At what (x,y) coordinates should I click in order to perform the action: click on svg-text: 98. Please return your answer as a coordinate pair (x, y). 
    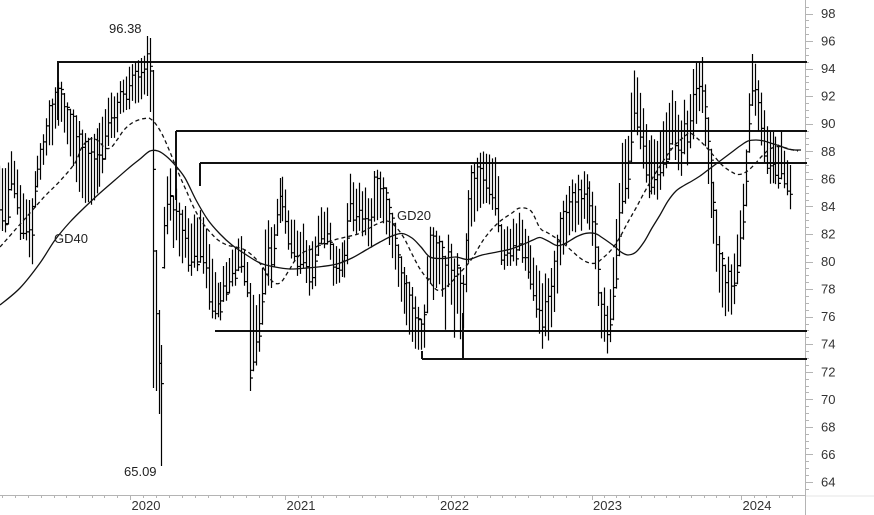
    Looking at the image, I should click on (828, 13).